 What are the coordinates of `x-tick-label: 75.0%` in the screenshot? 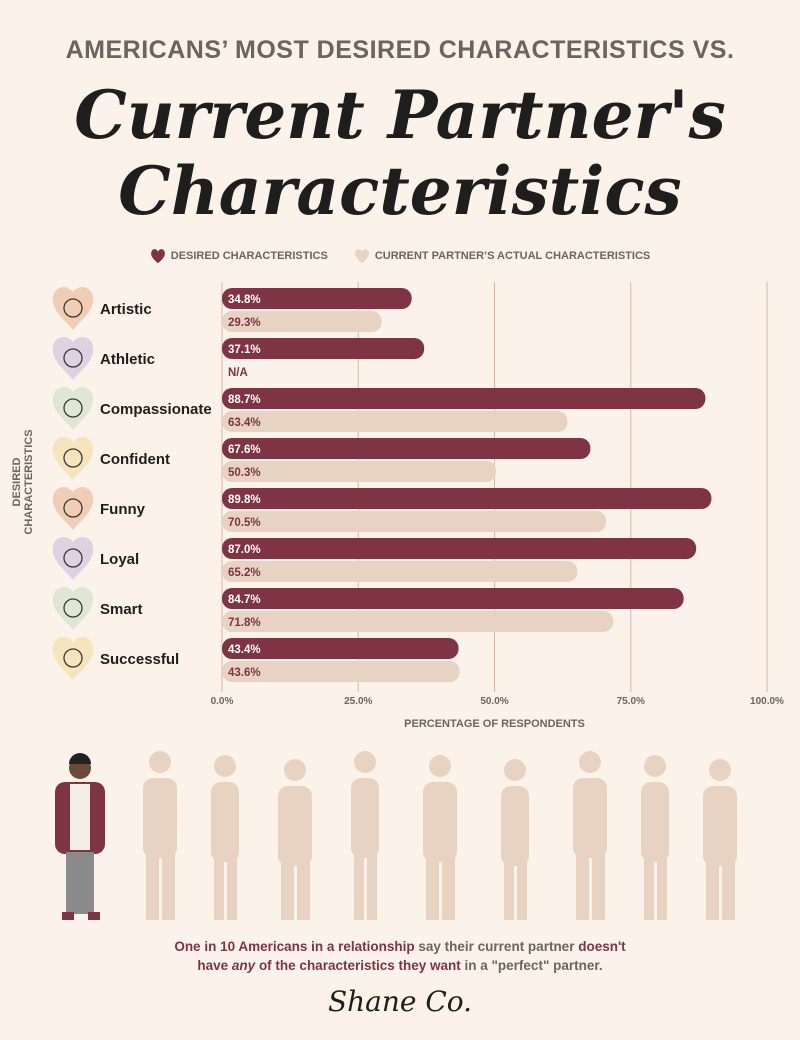 It's located at (631, 701).